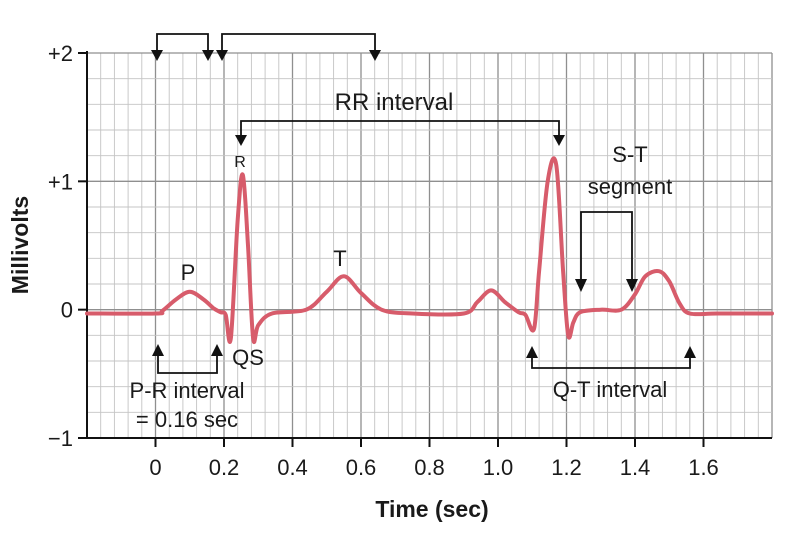 The width and height of the screenshot is (800, 537). Describe the element at coordinates (566, 467) in the screenshot. I see `x-tick-label: 1.2` at that location.